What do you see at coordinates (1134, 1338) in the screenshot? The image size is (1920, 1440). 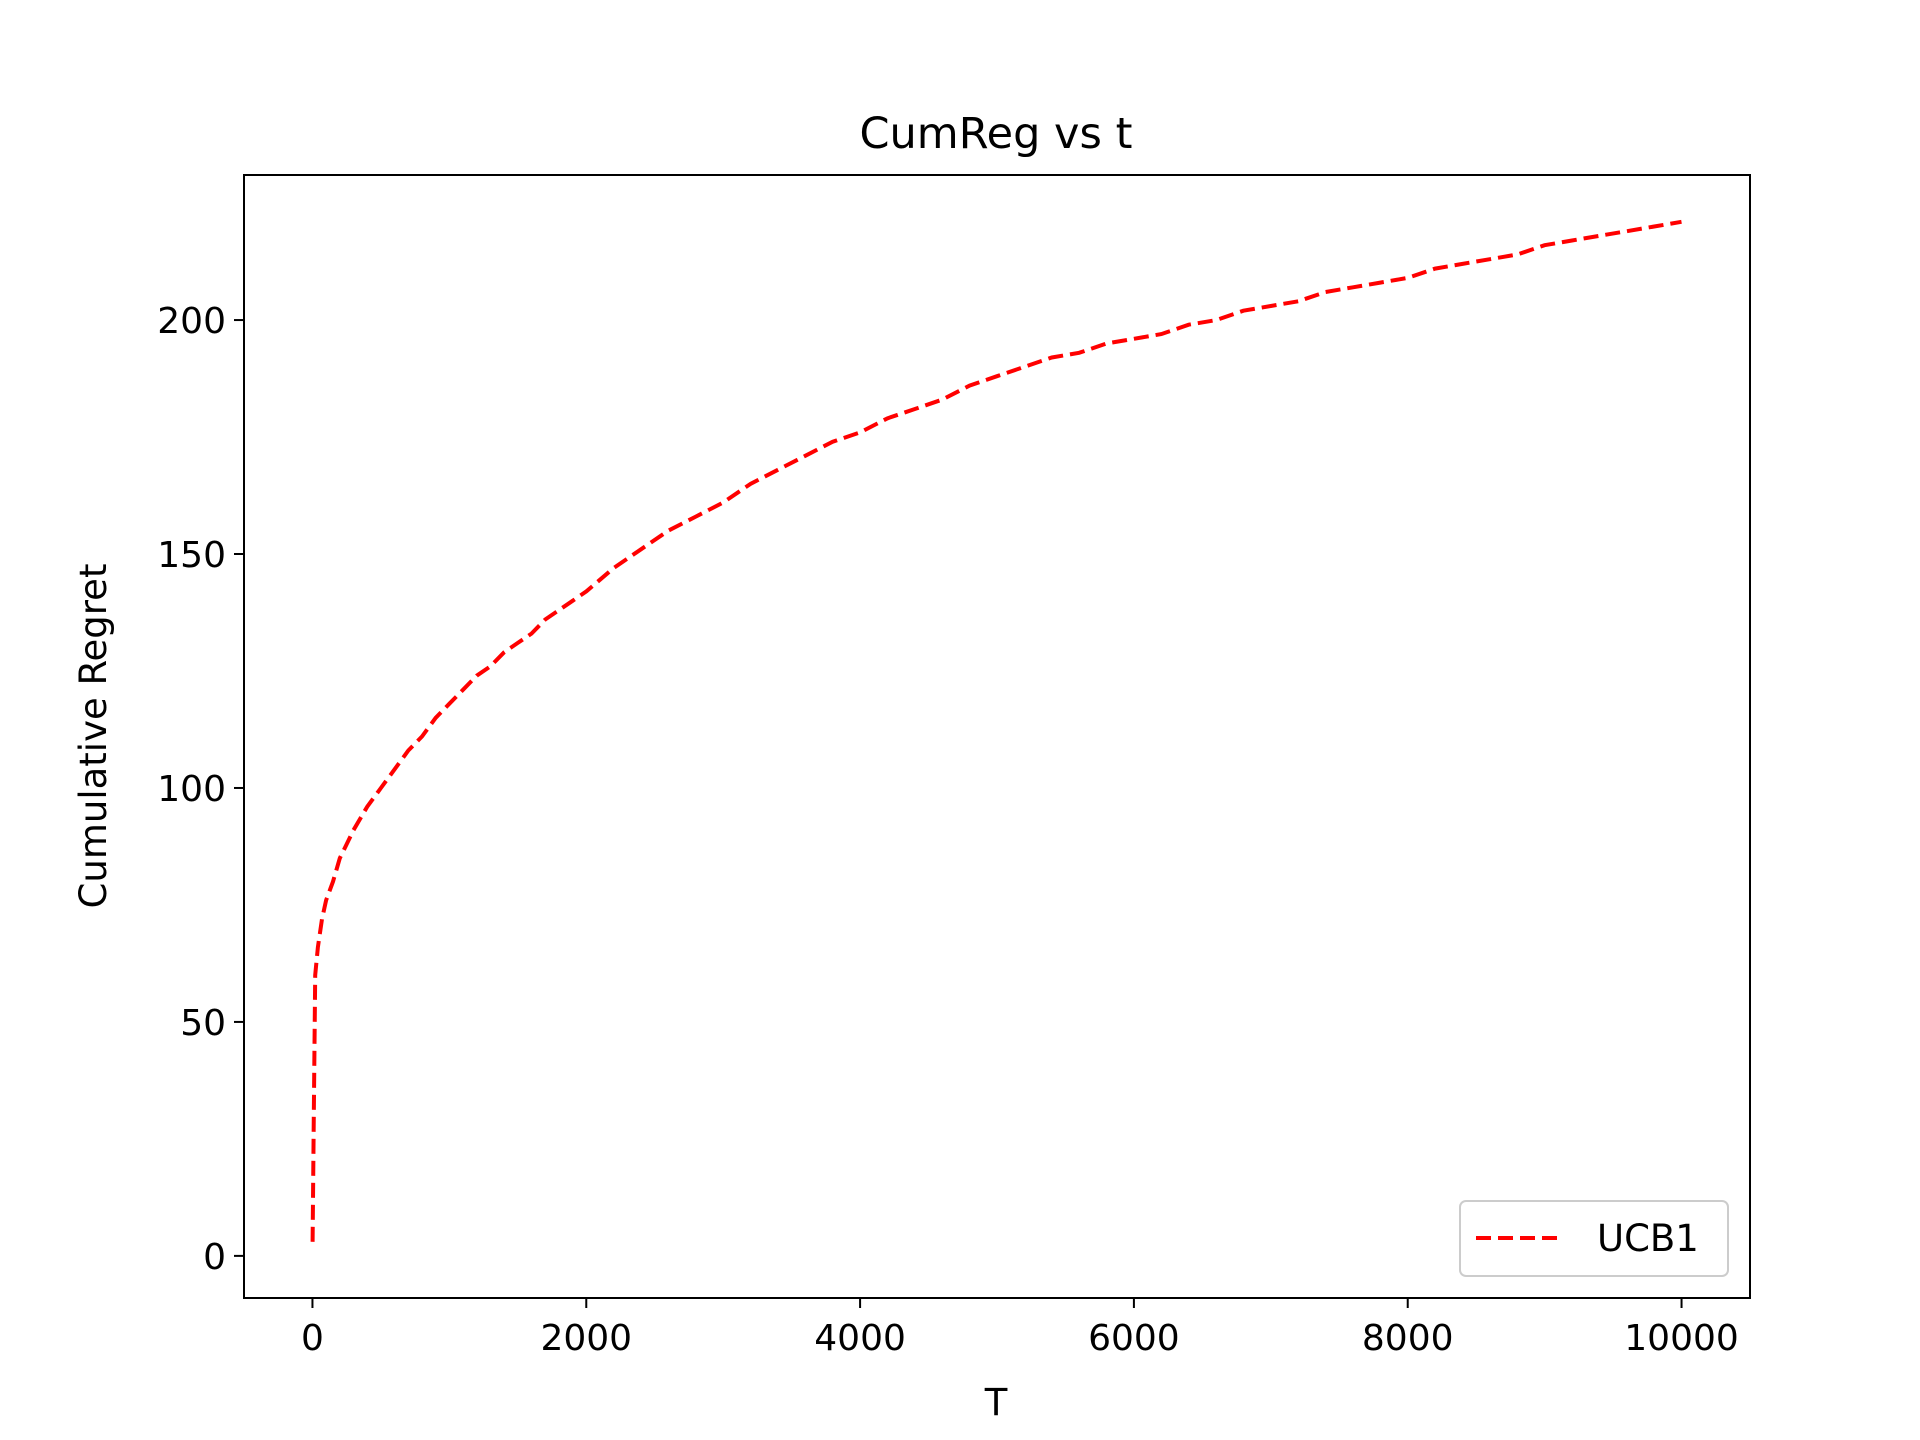 I see `x-tick-label: 6000` at bounding box center [1134, 1338].